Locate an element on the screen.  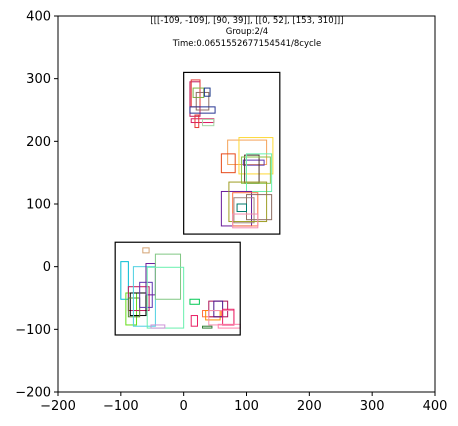
y-tick-label: −100 is located at coordinates (33, 330).